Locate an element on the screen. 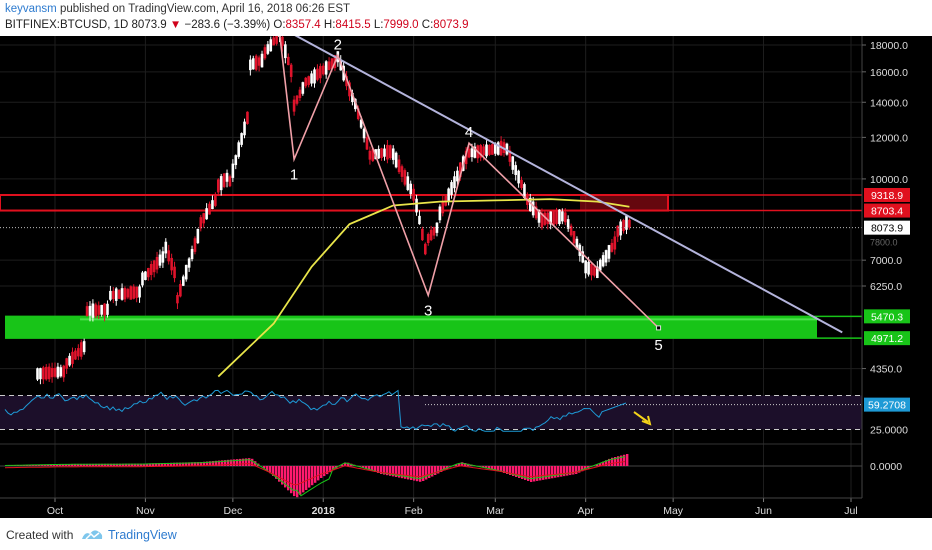 The width and height of the screenshot is (932, 550). x-tick-label: Jun is located at coordinates (763, 511).